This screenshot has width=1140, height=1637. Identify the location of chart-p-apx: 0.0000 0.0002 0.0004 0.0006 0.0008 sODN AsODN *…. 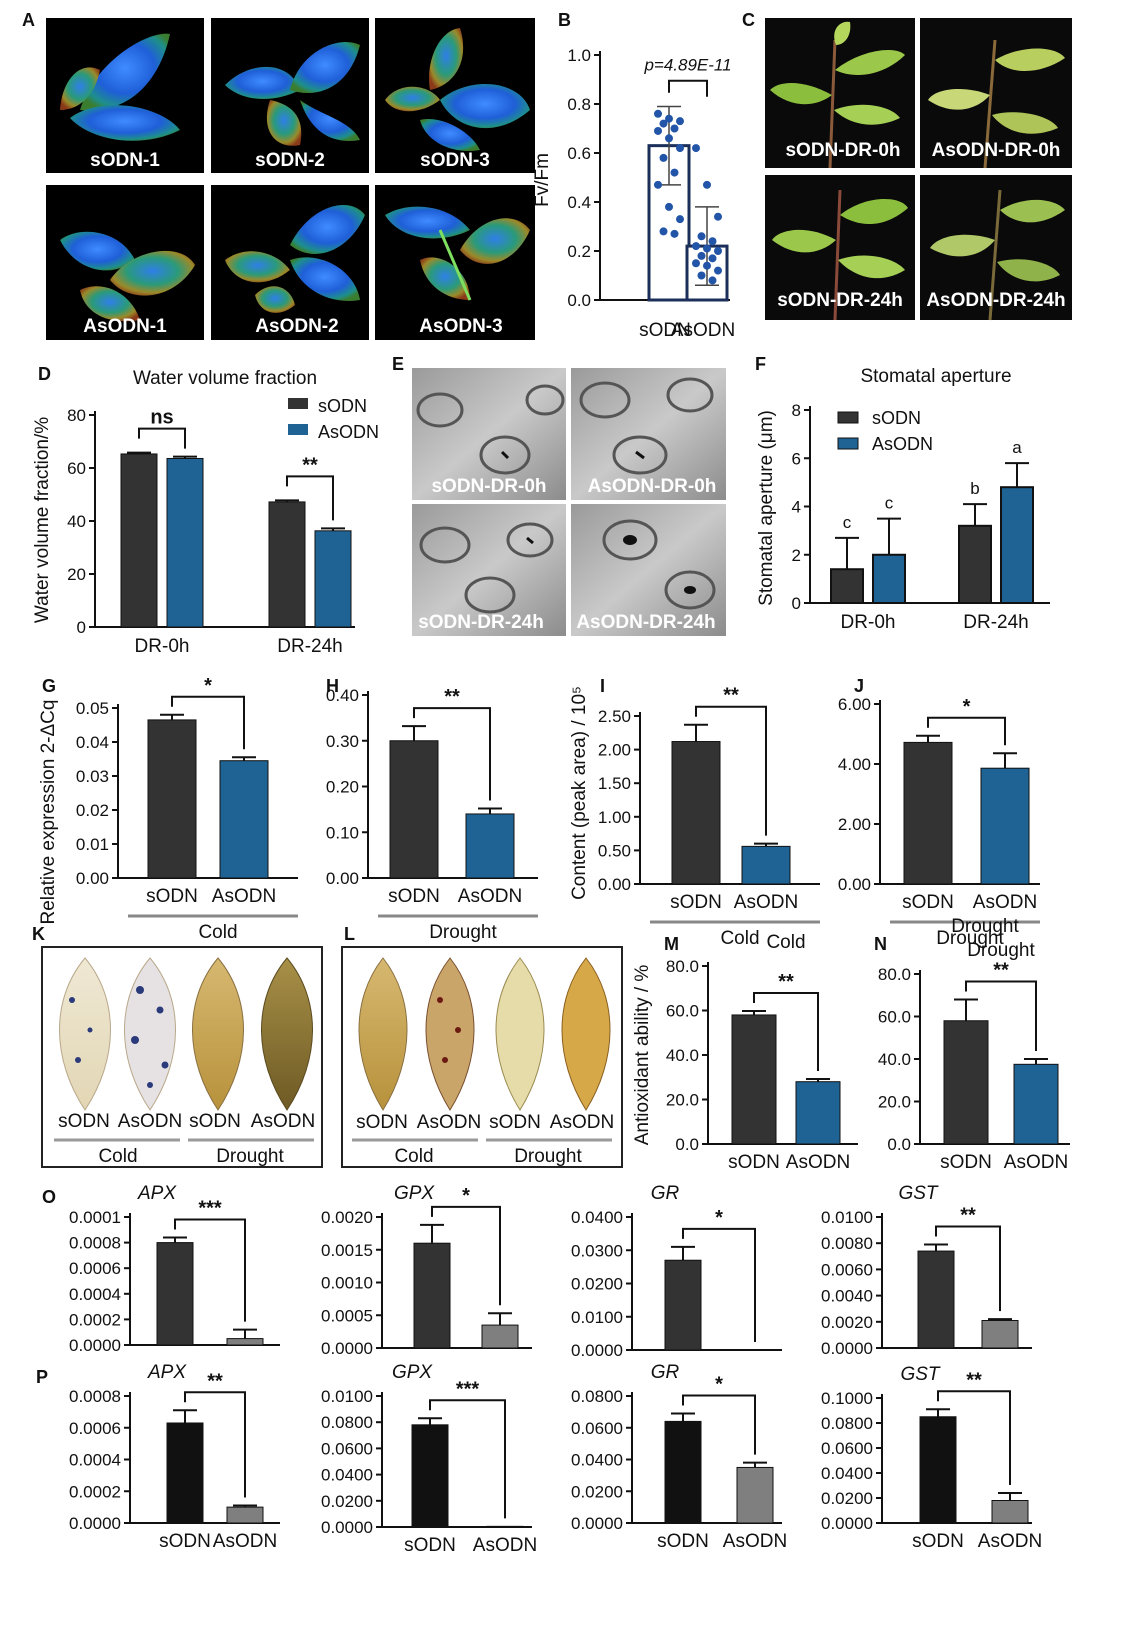
(174, 1457).